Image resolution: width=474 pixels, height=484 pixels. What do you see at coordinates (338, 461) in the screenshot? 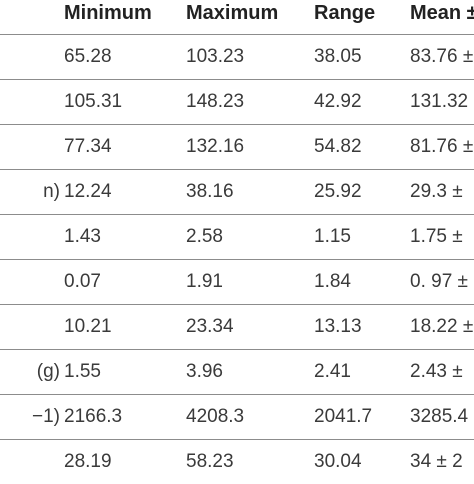
I see `cell-range: 30.04` at bounding box center [338, 461].